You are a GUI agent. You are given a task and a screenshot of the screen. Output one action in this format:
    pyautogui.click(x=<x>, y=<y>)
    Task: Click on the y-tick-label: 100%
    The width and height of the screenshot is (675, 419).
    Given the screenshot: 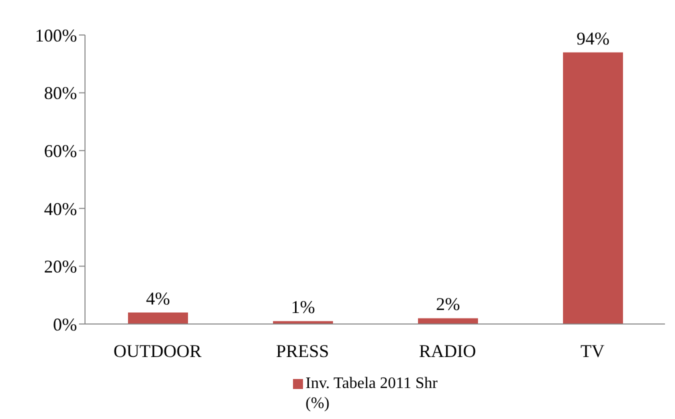 What is the action you would take?
    pyautogui.click(x=56, y=35)
    